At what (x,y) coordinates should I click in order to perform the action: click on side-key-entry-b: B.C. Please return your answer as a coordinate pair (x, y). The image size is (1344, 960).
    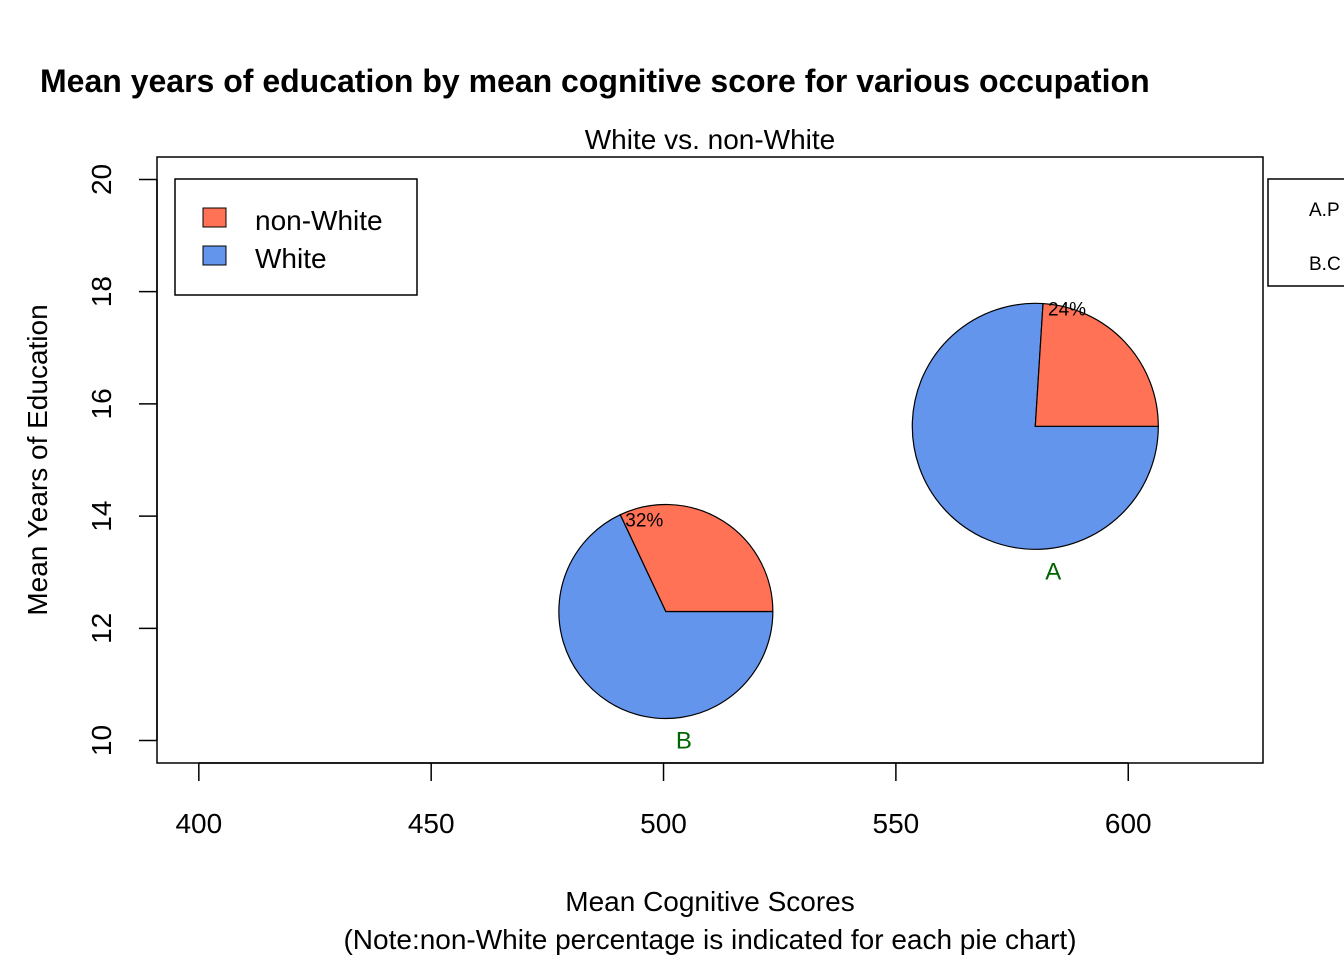
    Looking at the image, I should click on (1325, 264).